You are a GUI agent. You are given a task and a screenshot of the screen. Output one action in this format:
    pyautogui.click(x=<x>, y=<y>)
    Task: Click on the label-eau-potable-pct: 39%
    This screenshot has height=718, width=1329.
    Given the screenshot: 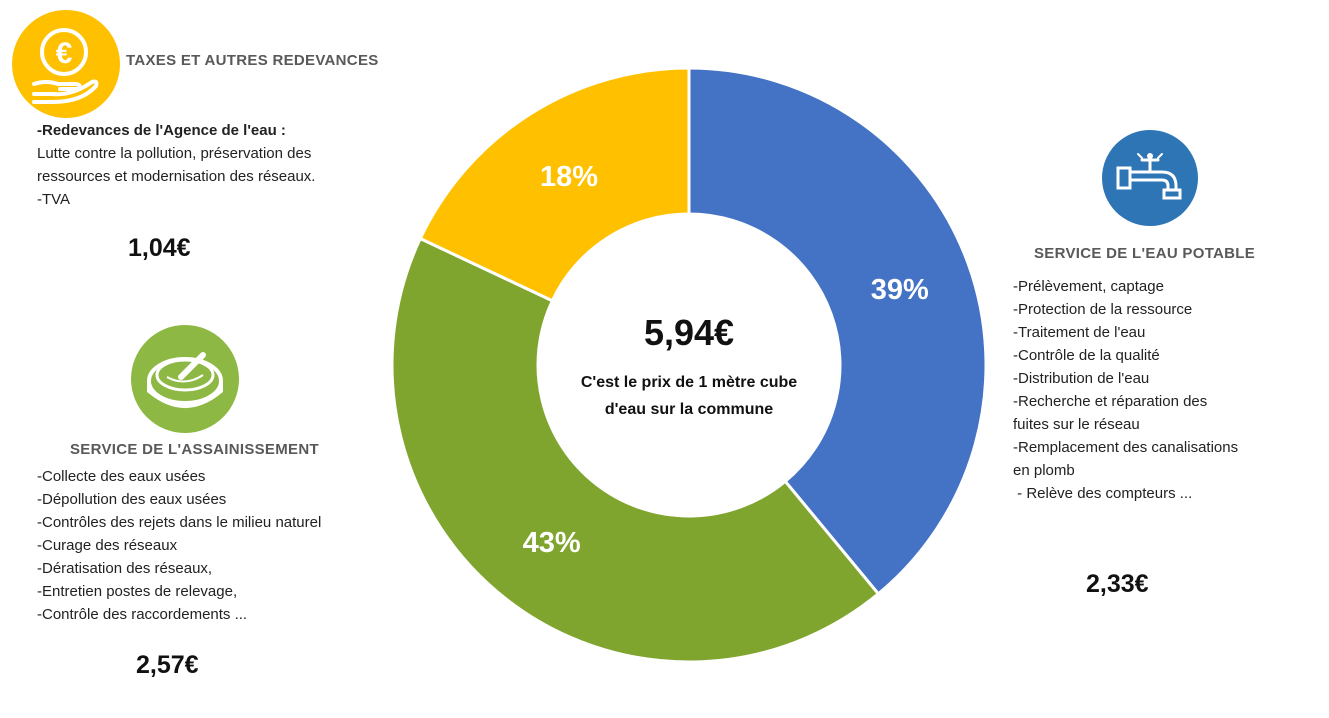 What is the action you would take?
    pyautogui.click(x=900, y=290)
    